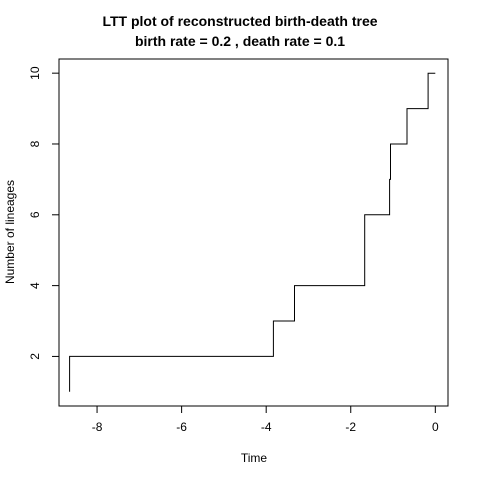 This screenshot has height=480, width=480. Describe the element at coordinates (10, 232) in the screenshot. I see `y-axis-label: Number of lineages` at that location.